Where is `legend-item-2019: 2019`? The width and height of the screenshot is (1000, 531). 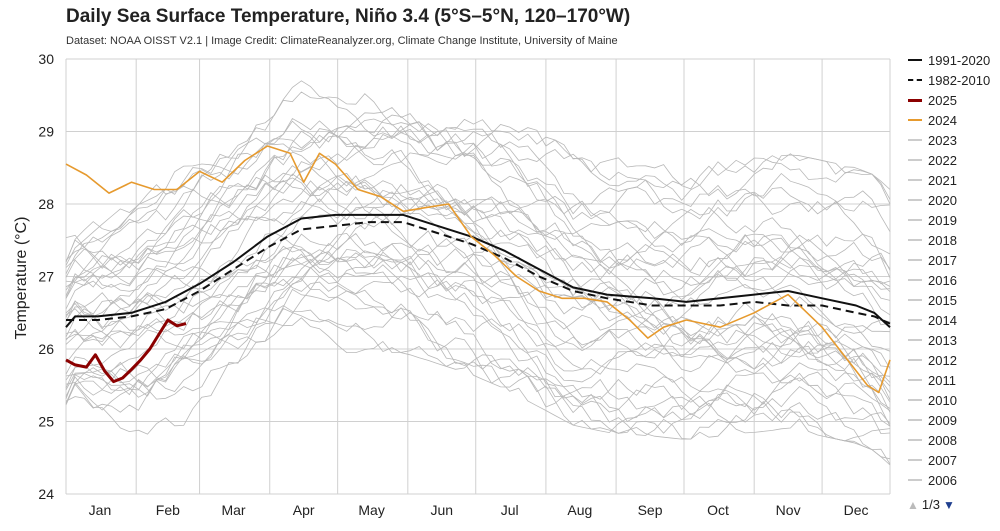 legend-item-2019: 2019 is located at coordinates (954, 220).